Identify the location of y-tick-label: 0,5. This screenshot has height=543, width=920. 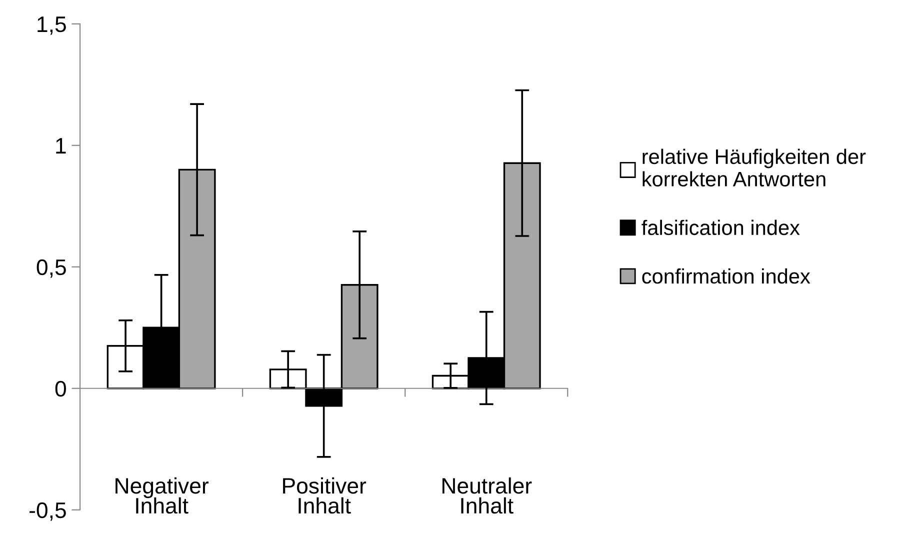
(51, 268).